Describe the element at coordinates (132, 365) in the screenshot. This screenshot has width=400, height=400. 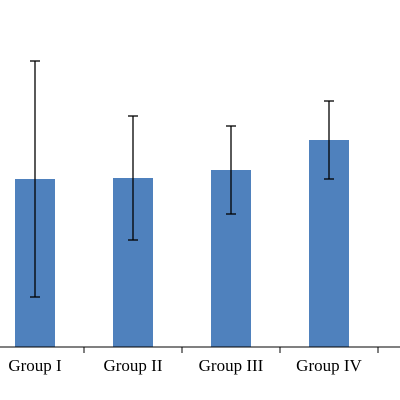
I see `x-tick-label: Group II` at that location.